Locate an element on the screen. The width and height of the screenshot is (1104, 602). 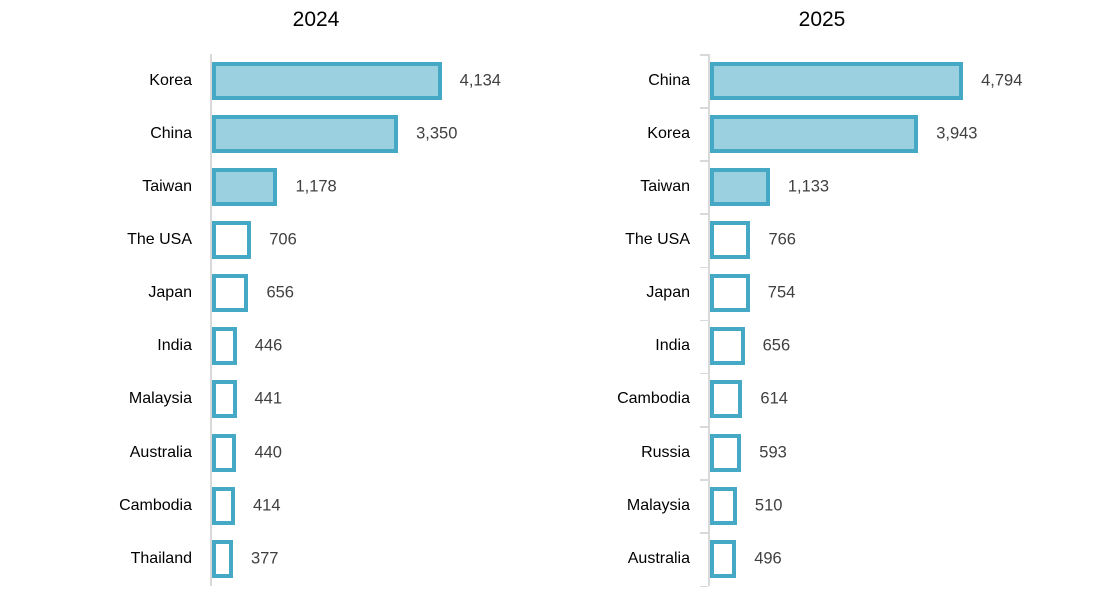
value-label: 3,943 is located at coordinates (957, 133).